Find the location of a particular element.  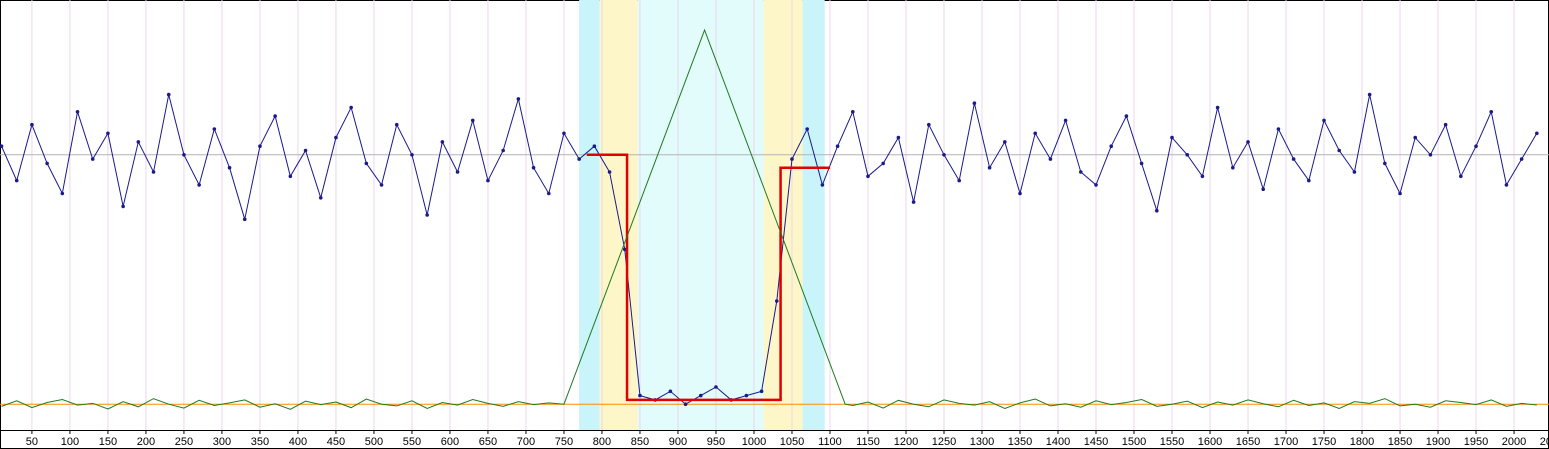

x-tick-label: 1650 is located at coordinates (1248, 442).